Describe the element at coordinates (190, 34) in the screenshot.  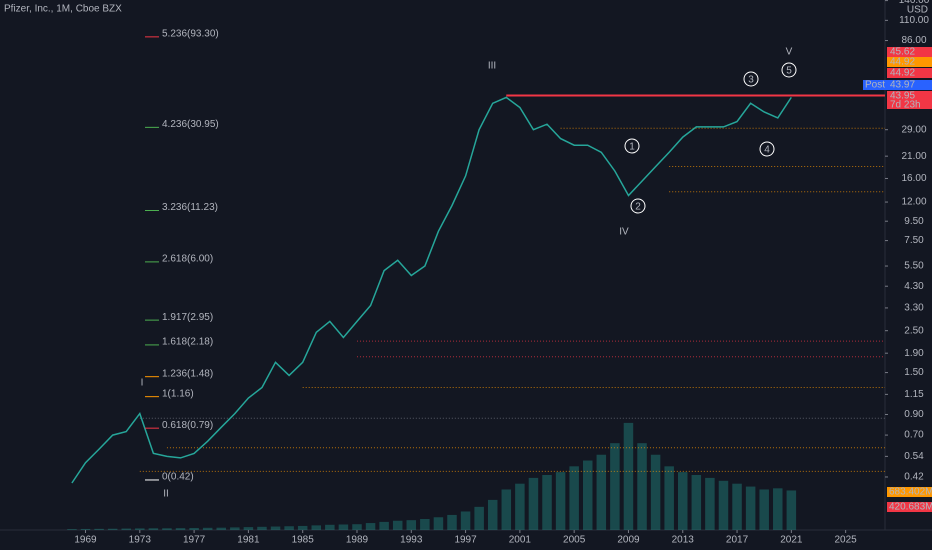
I see `fib-label: 5.236(93.30)` at that location.